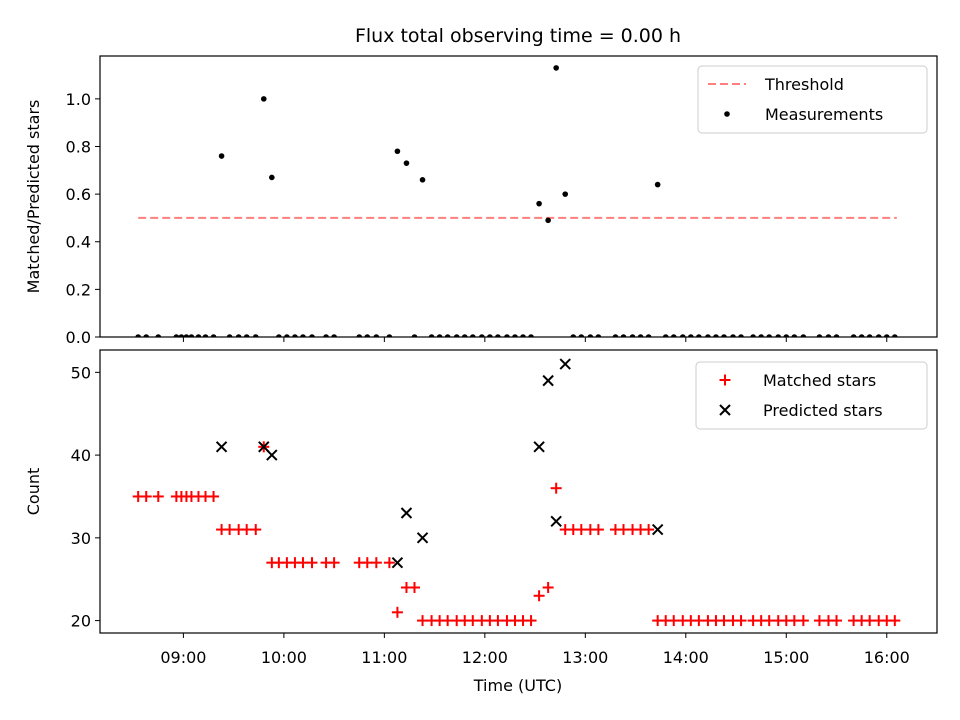 The image size is (960, 720). What do you see at coordinates (786, 657) in the screenshot?
I see `x-tick-label: 15:00` at bounding box center [786, 657].